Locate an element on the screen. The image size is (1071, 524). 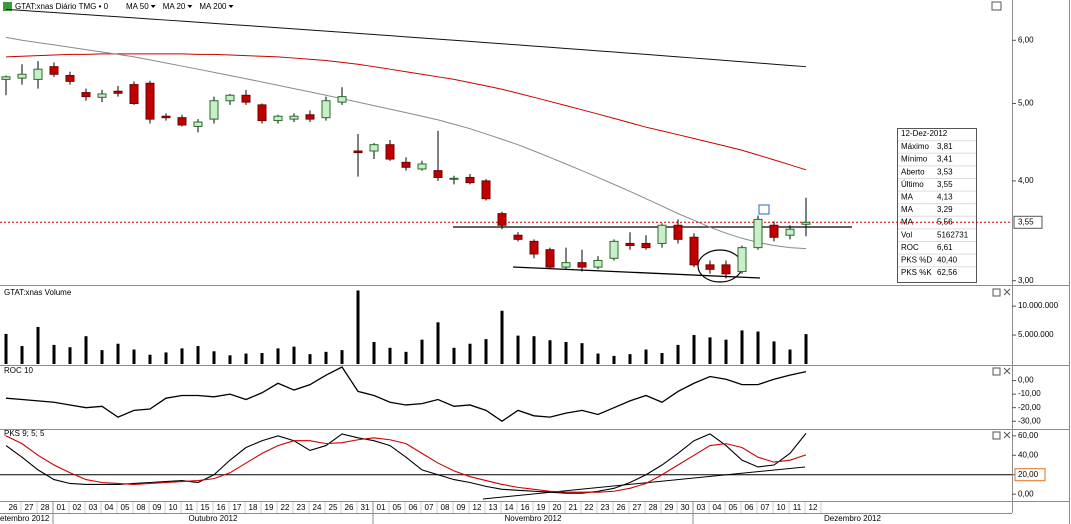
x-tick-label: 11 is located at coordinates (189, 507).